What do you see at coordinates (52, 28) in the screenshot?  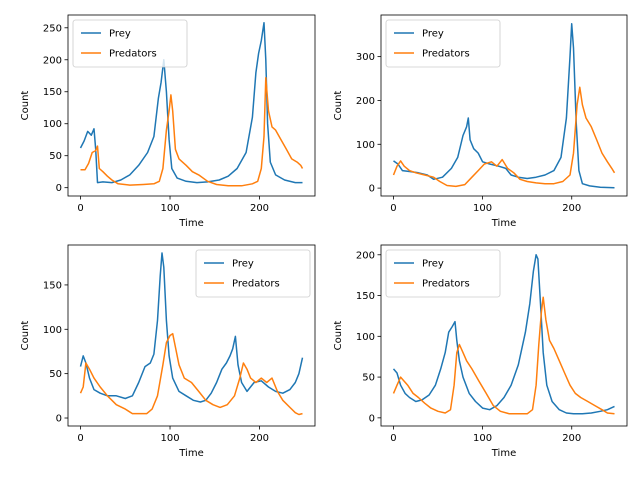 I see `y-tick-label: 250` at bounding box center [52, 28].